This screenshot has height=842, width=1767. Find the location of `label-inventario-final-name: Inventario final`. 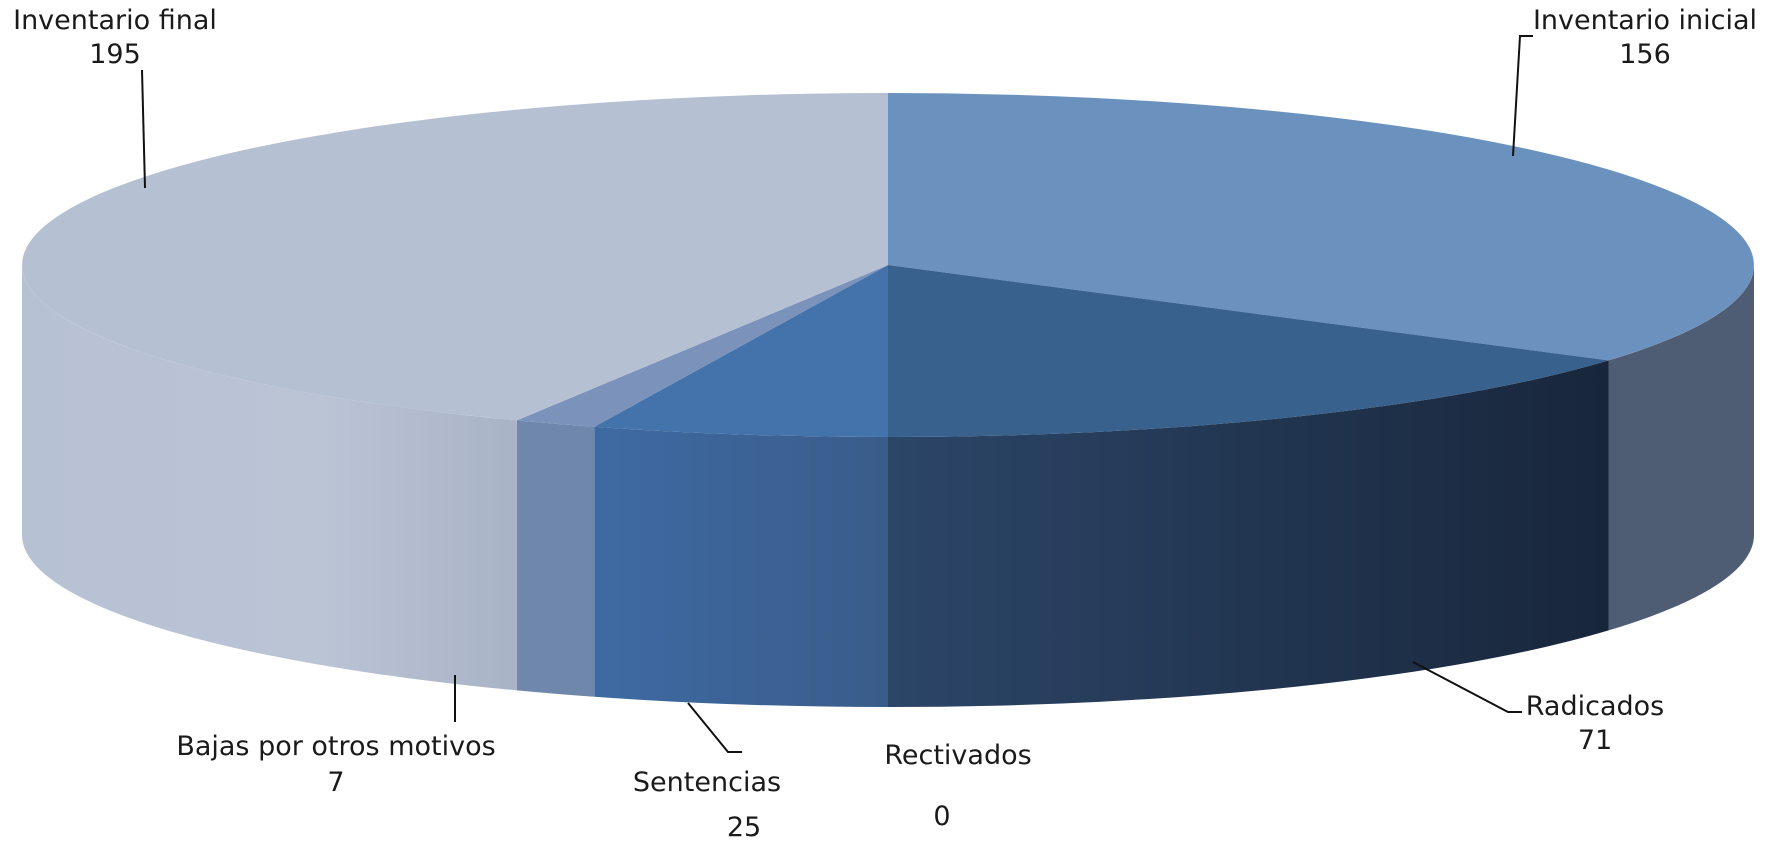

label-inventario-final-name: Inventario final is located at coordinates (115, 20).